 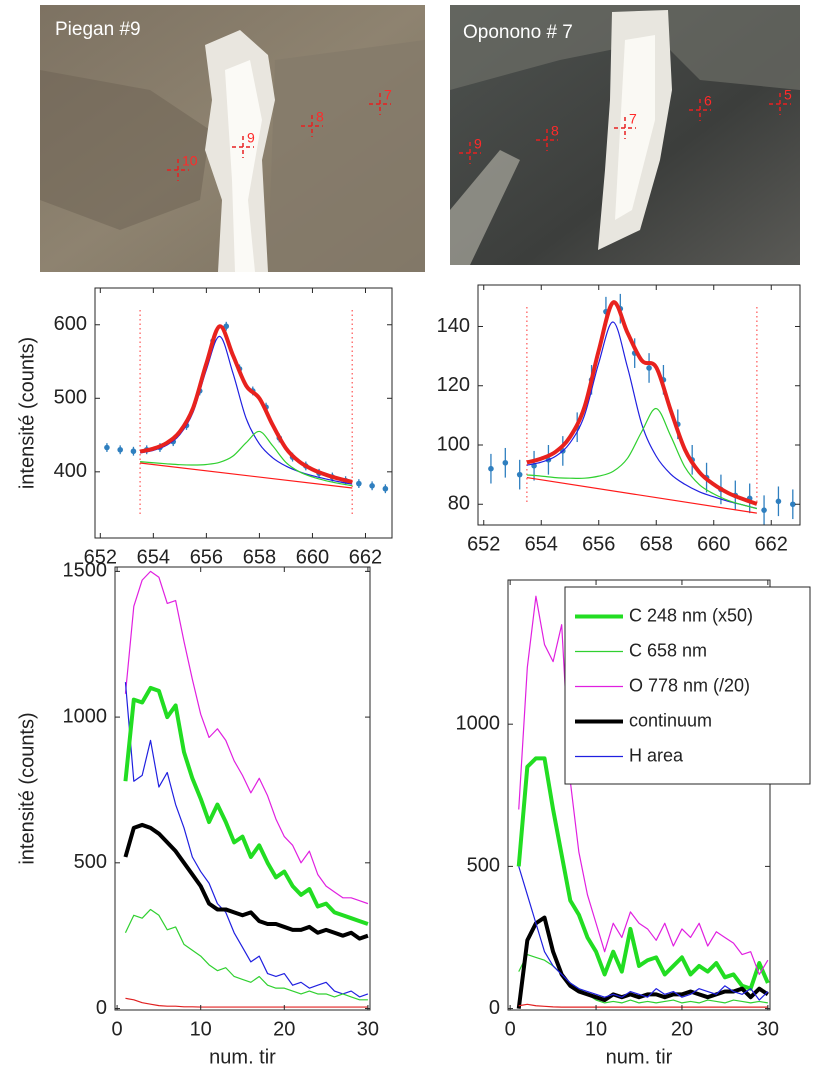 What do you see at coordinates (478, 723) in the screenshot?
I see `y-tick-label: 1000` at bounding box center [478, 723].